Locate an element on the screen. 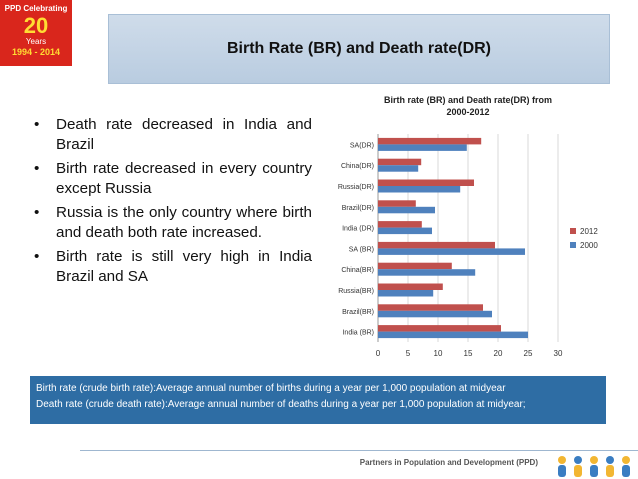  category-label: India (DR) is located at coordinates (358, 229).